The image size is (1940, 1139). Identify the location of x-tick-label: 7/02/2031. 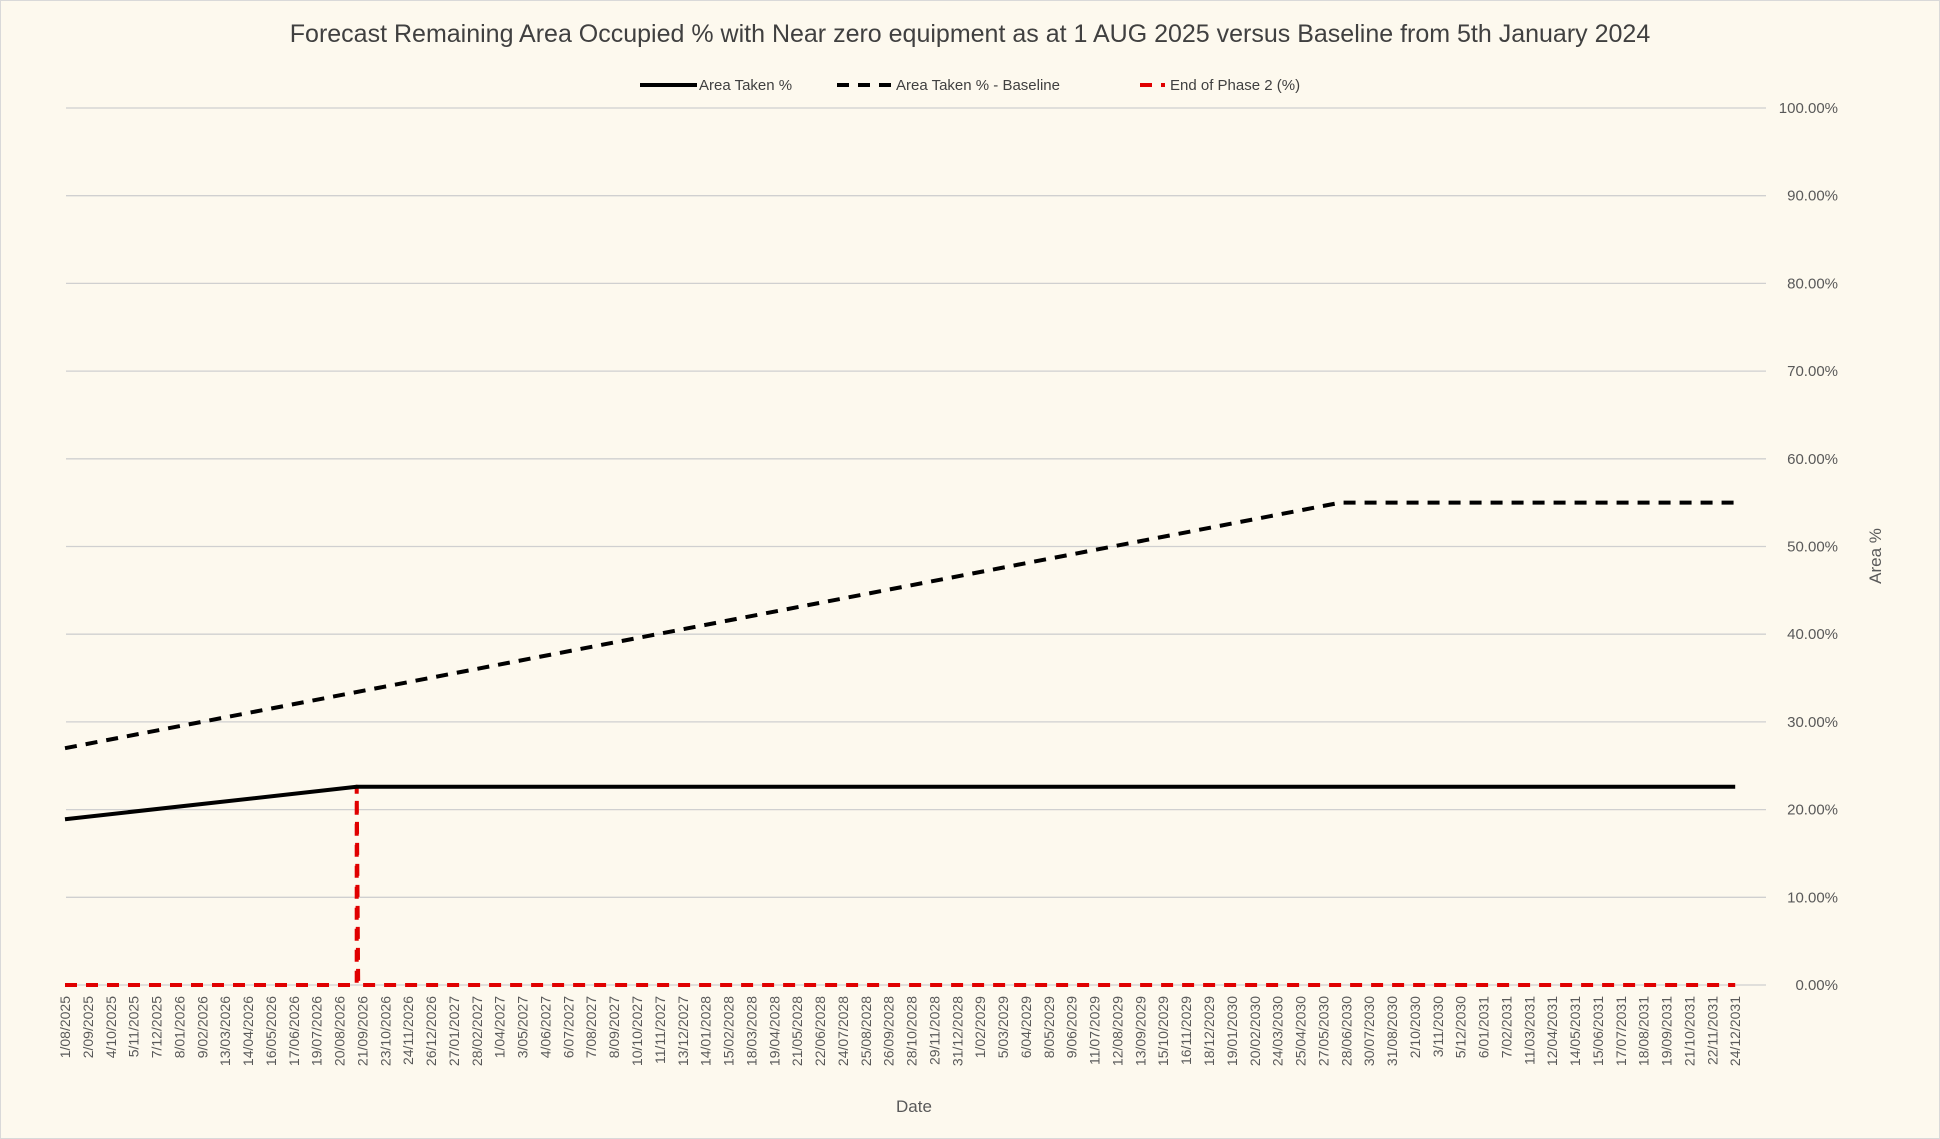
(1506, 1027).